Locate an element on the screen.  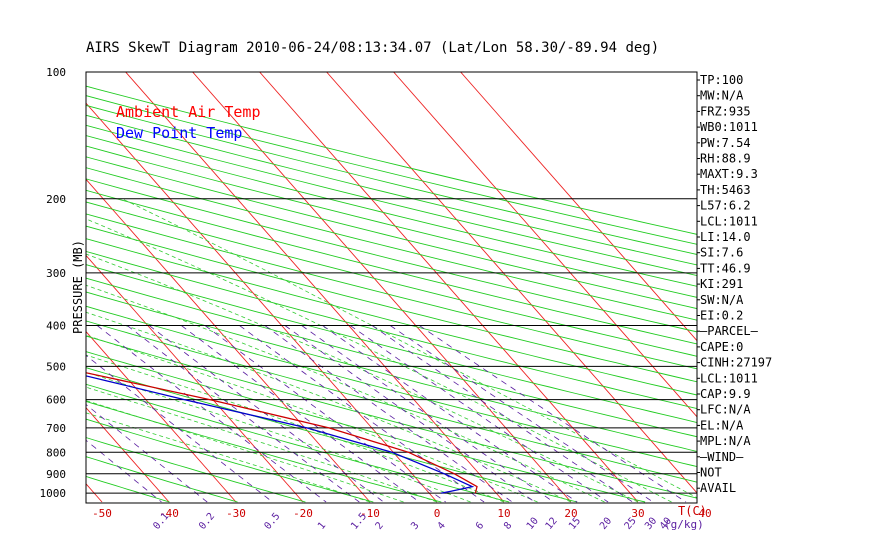
stat-value: SI:7.6 is located at coordinates (721, 253).